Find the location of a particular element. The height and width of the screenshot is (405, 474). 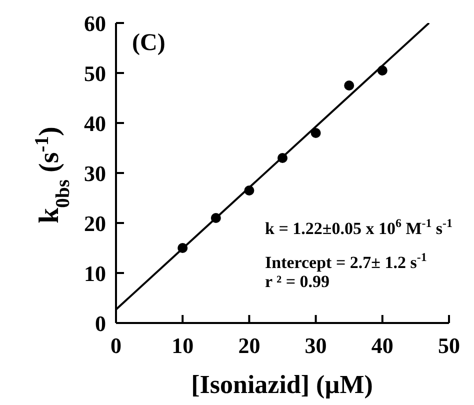

x-axis-title: [Isoniazid] (µM) is located at coordinates (282, 384).